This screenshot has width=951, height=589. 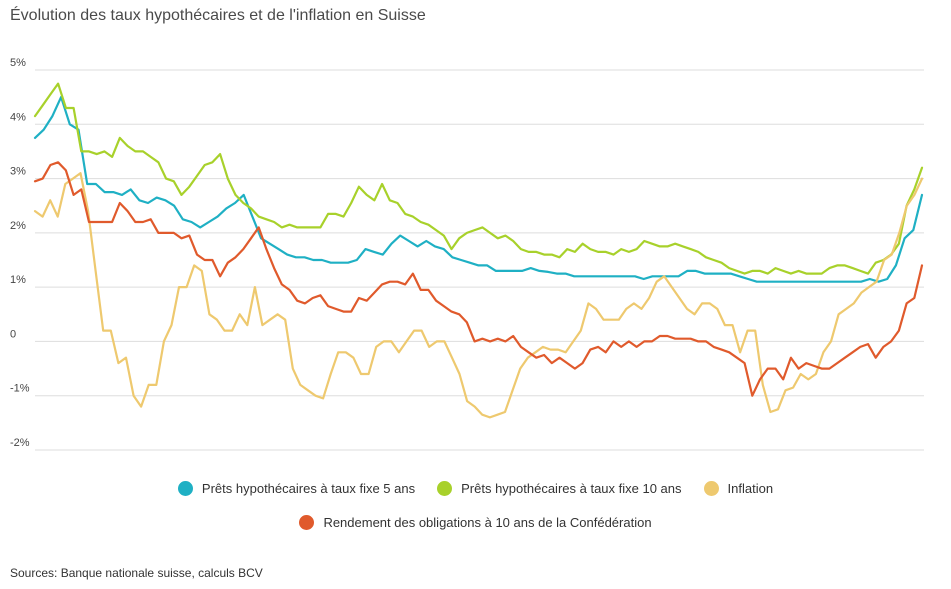 I want to click on y-tick-label: 2%, so click(x=18, y=226).